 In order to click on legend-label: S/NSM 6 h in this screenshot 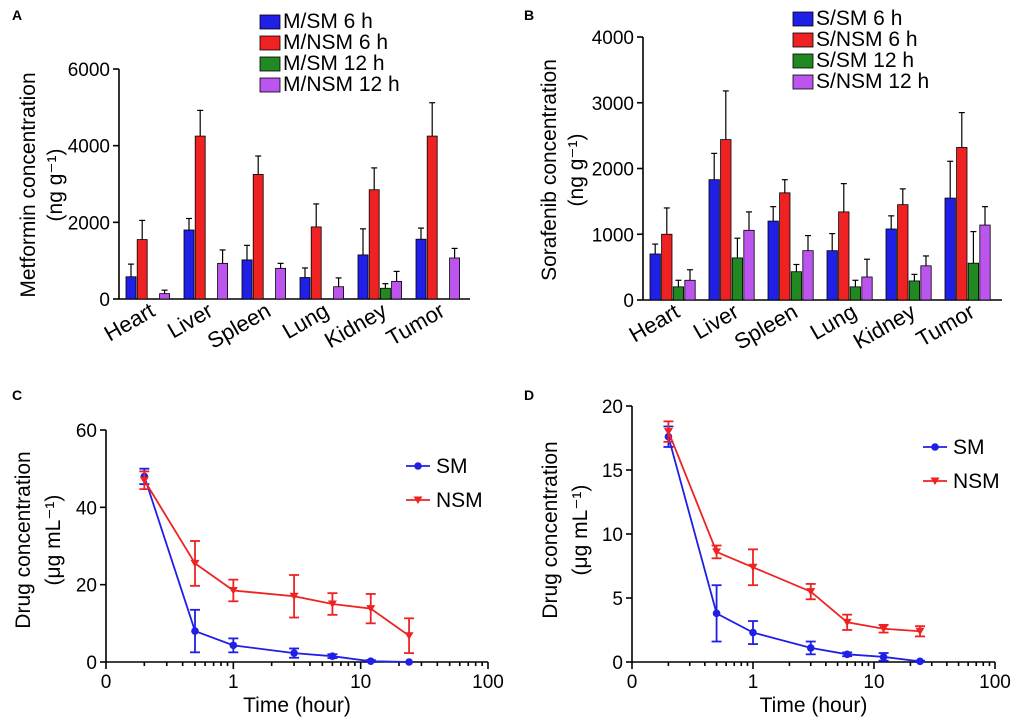, I will do `click(867, 39)`.